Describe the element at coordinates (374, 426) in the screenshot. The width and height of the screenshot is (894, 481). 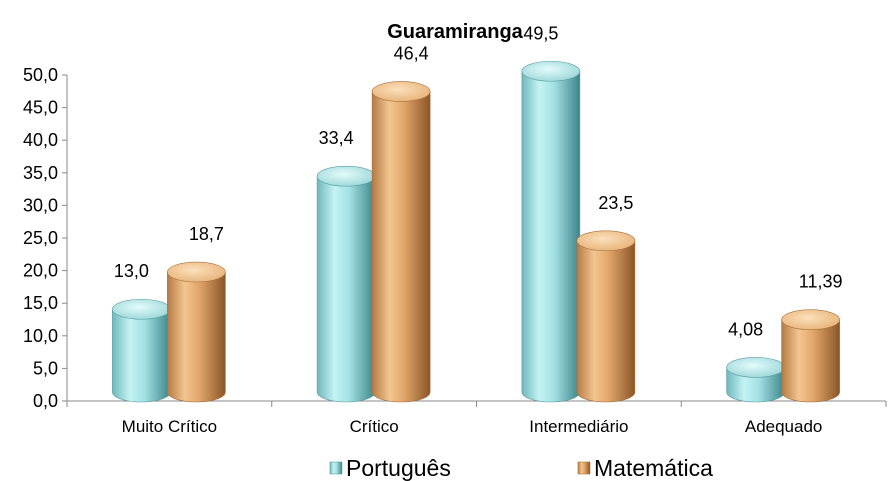
I see `x-tick-label: Crítico` at that location.